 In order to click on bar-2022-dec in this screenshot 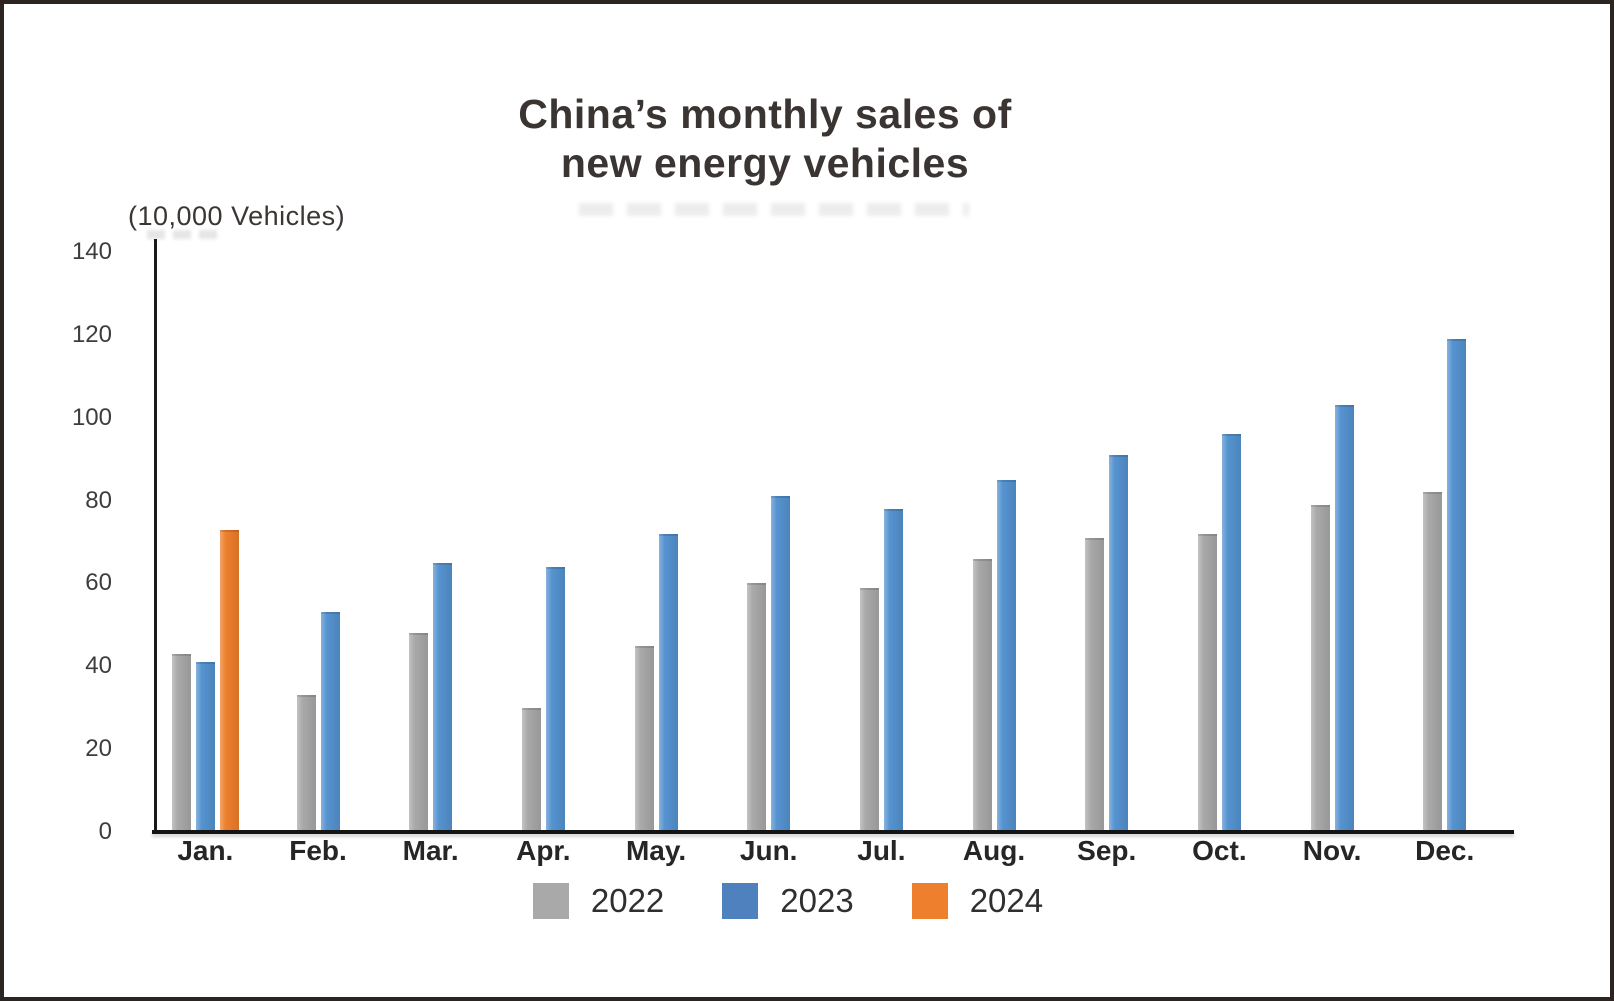, I will do `click(1433, 662)`.